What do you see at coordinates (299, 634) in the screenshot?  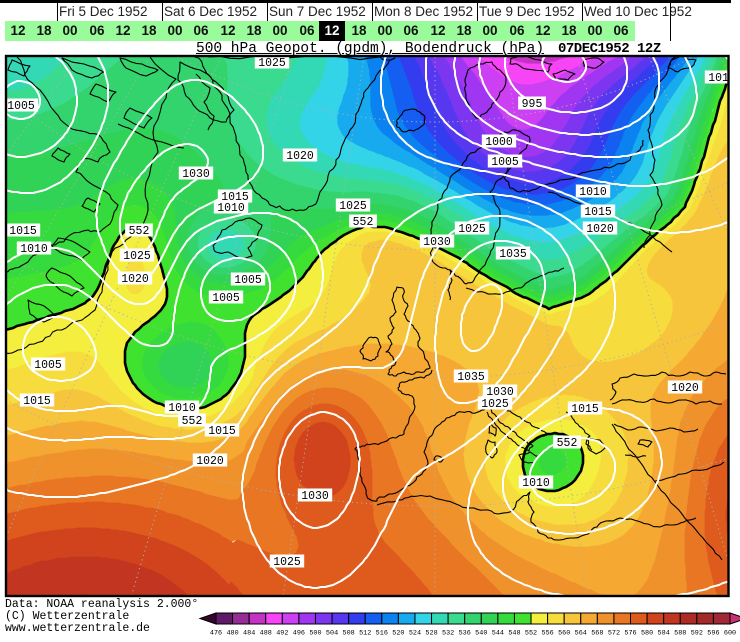 I see `svg-text: 496` at bounding box center [299, 634].